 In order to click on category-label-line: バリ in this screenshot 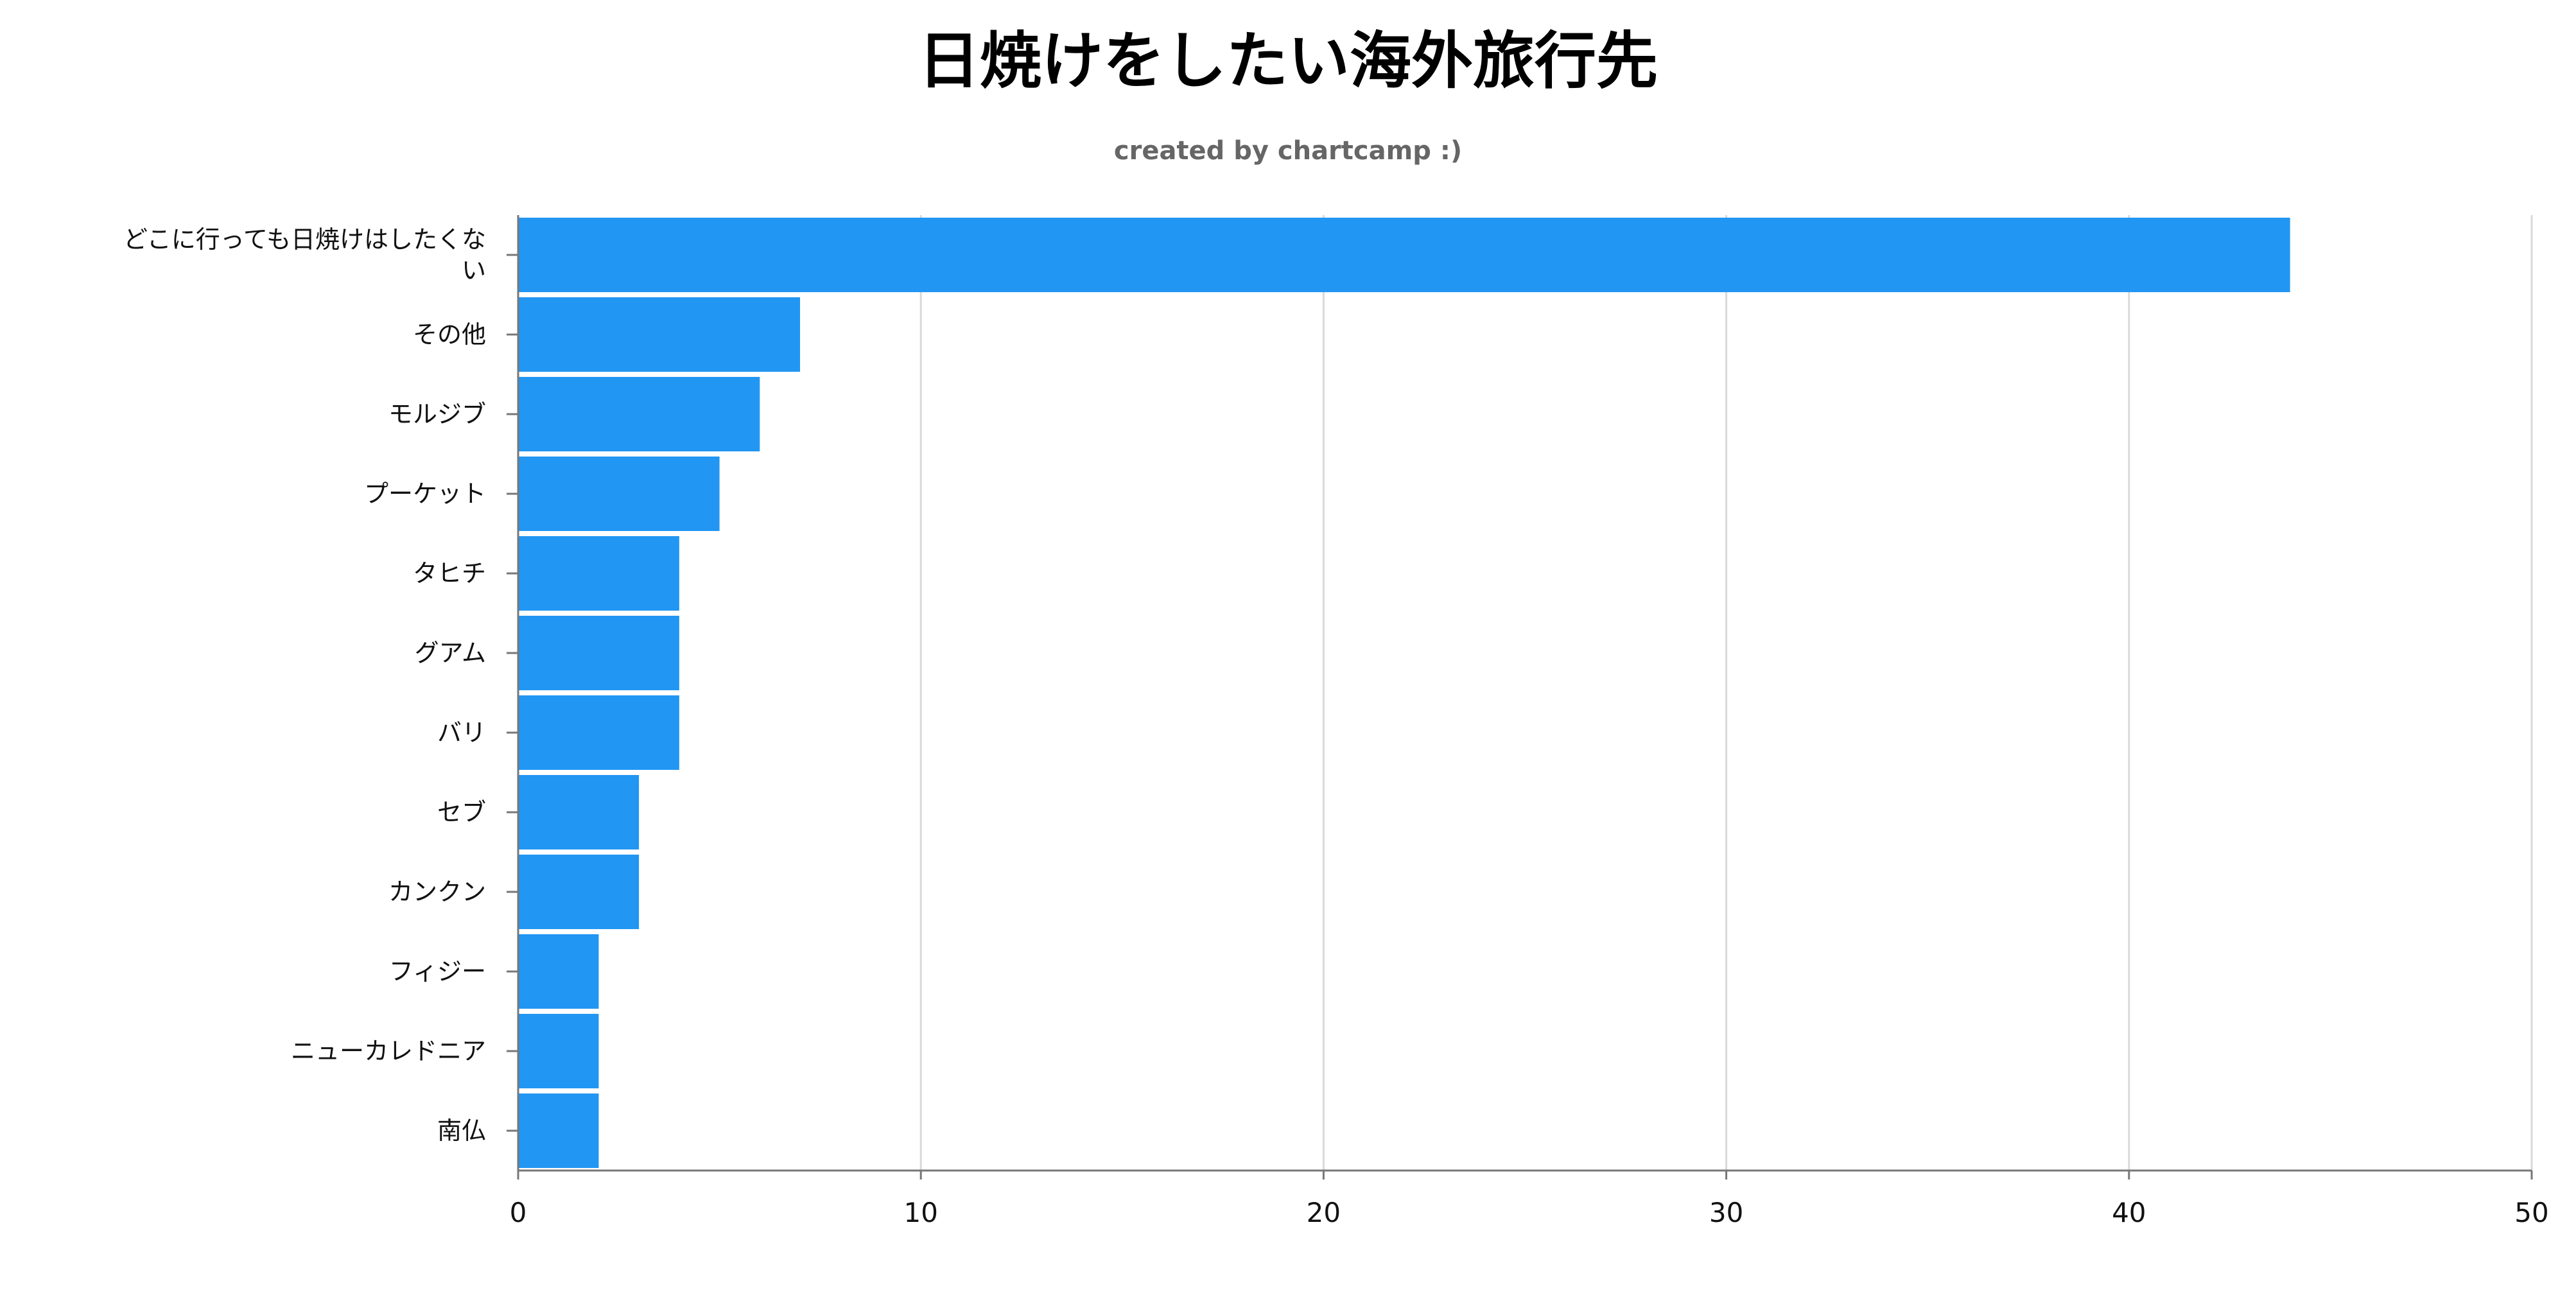, I will do `click(461, 732)`.